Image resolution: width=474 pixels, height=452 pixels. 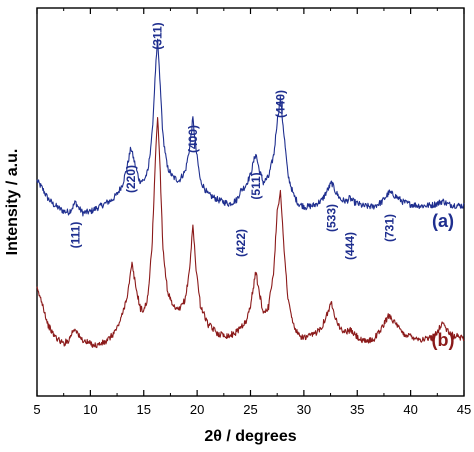 What do you see at coordinates (357, 409) in the screenshot?
I see `x-tick-label: 35` at bounding box center [357, 409].